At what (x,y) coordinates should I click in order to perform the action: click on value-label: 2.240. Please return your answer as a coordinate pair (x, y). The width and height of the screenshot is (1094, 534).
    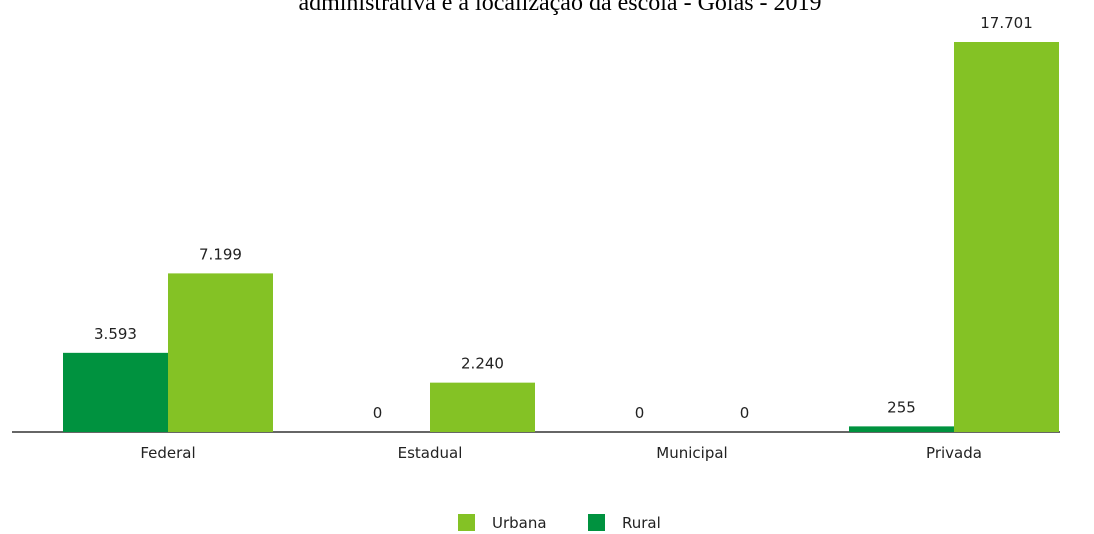
    Looking at the image, I should click on (482, 364).